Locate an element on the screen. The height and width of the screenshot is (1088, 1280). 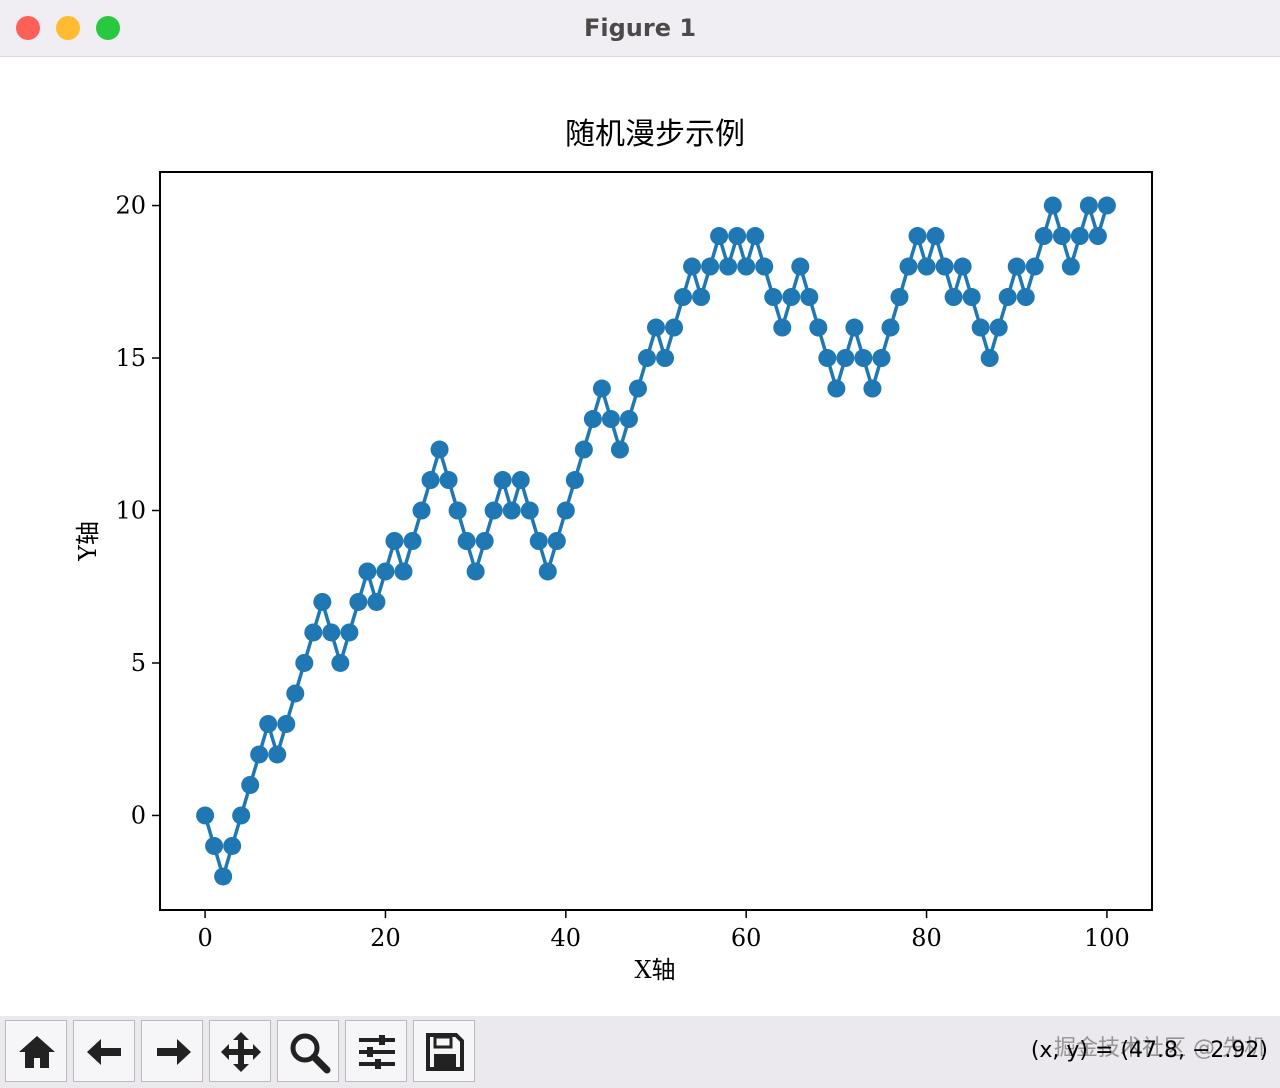
pan-button is located at coordinates (240, 1051).